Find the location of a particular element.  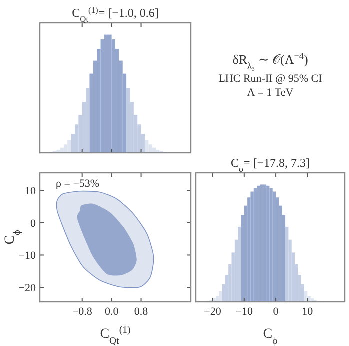

text: δR$_{λ₃}$ ∼ 𝒪(Λ$^{−4}$) is located at coordinates (270, 61).